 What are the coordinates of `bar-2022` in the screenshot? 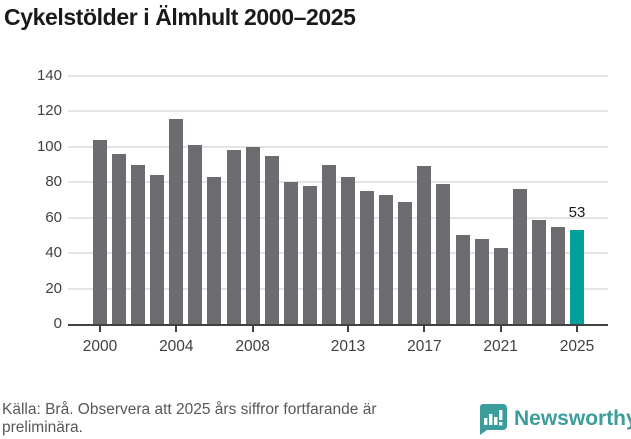 It's located at (519, 256).